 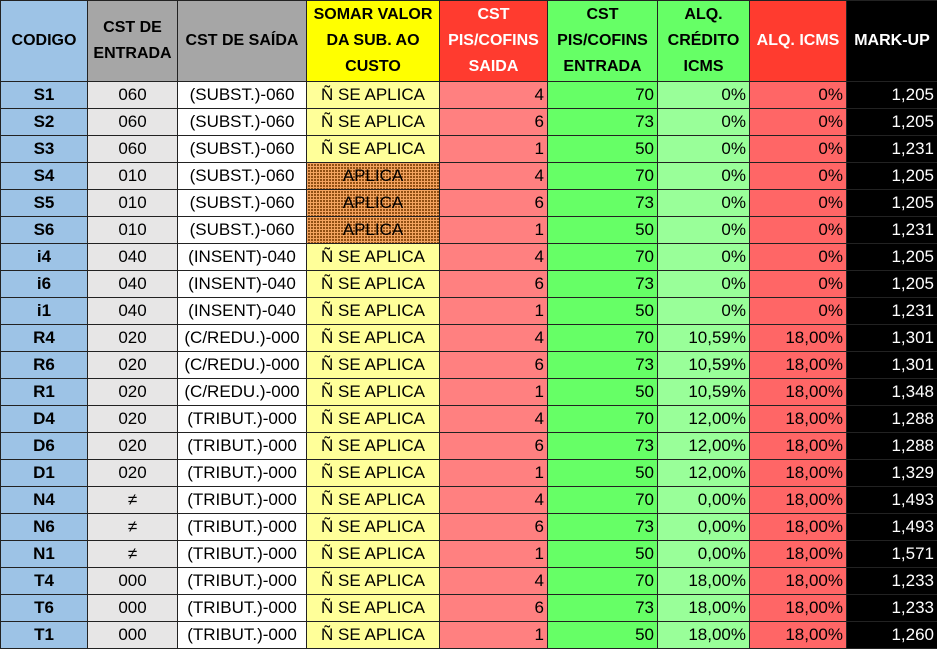 What do you see at coordinates (603, 149) in the screenshot?
I see `cell-cst-piscofins-entrada: 50` at bounding box center [603, 149].